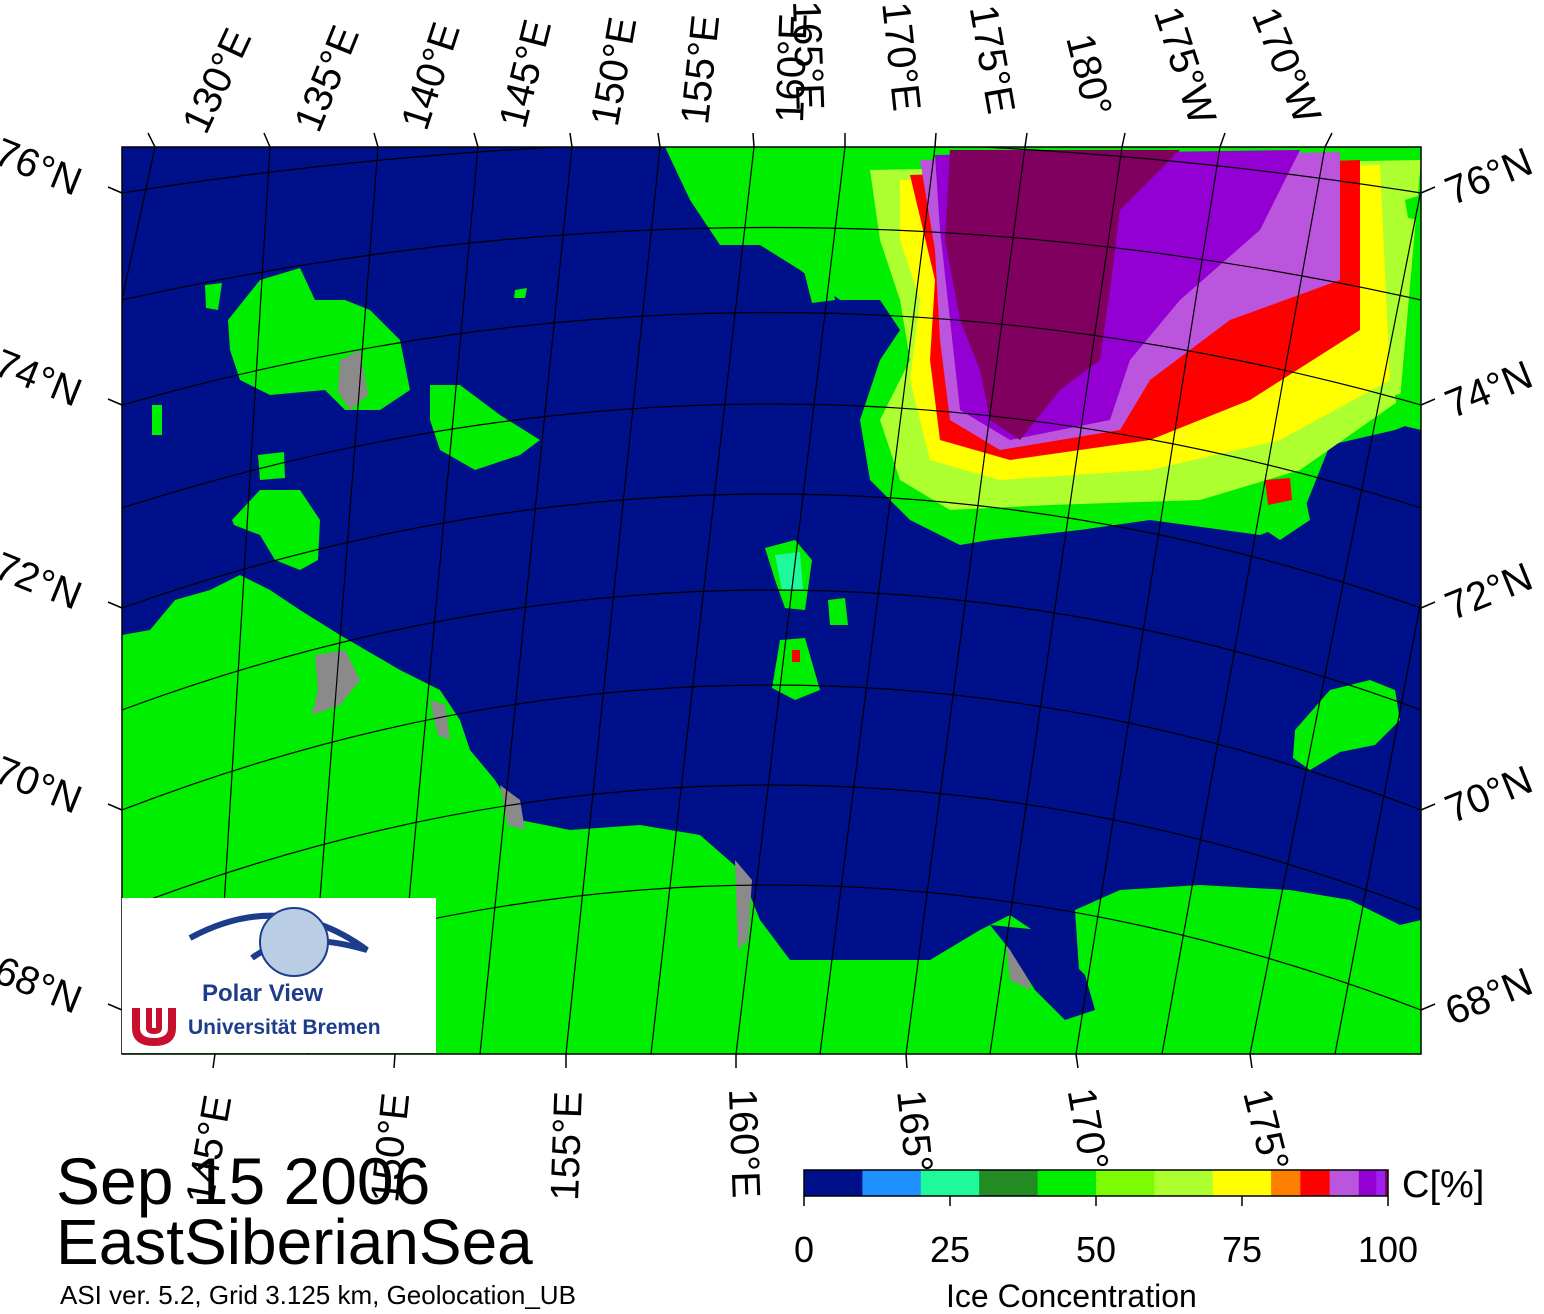  What do you see at coordinates (567, 1146) in the screenshot?
I see `lon-label-bottom-155E: 155°E` at bounding box center [567, 1146].